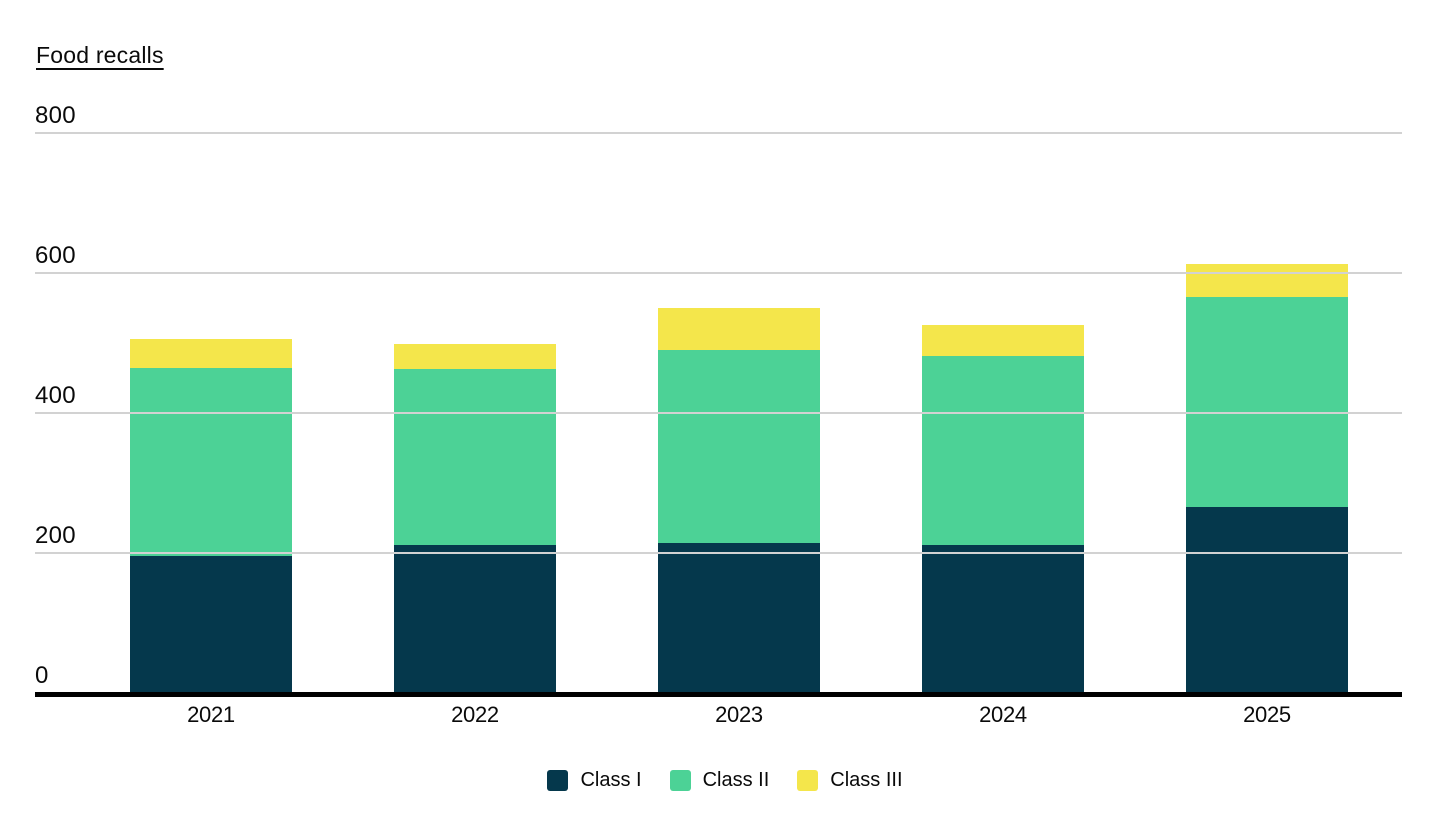 Image resolution: width=1450 pixels, height=825 pixels. I want to click on y-axis-tick-label-400: 400, so click(55, 395).